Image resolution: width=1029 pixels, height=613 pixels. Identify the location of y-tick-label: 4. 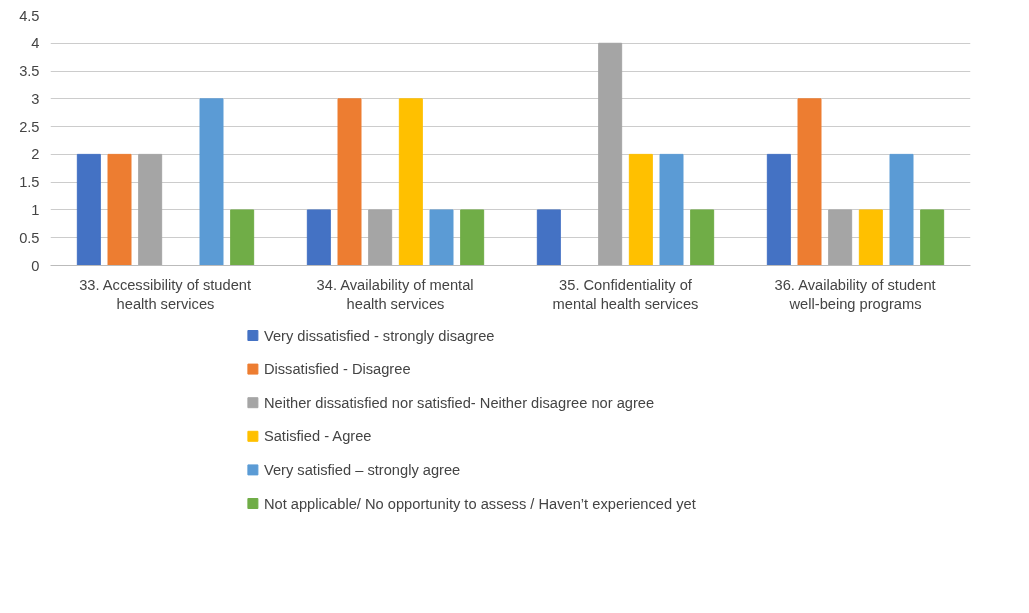
(35, 43).